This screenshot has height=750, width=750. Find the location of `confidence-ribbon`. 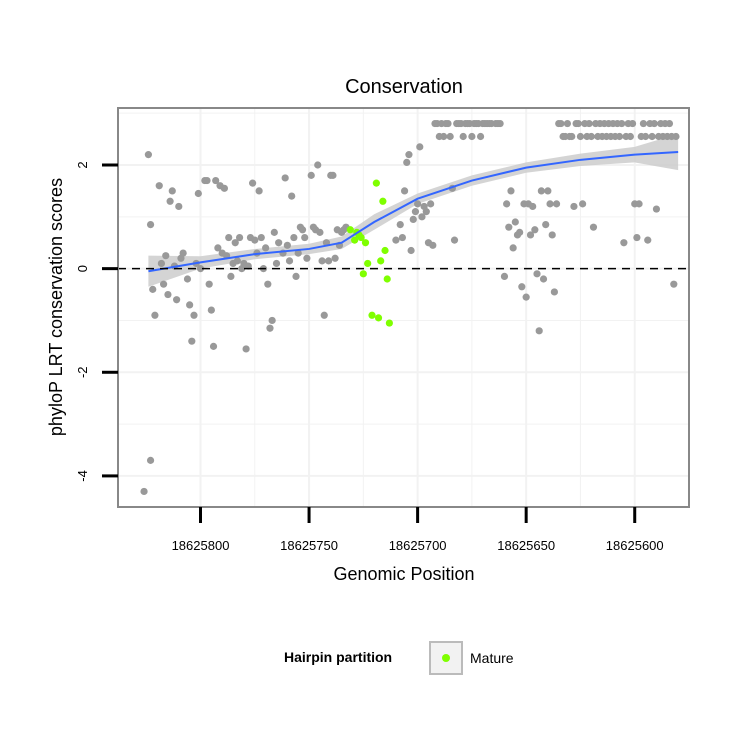

confidence-ribbon is located at coordinates (413, 210).